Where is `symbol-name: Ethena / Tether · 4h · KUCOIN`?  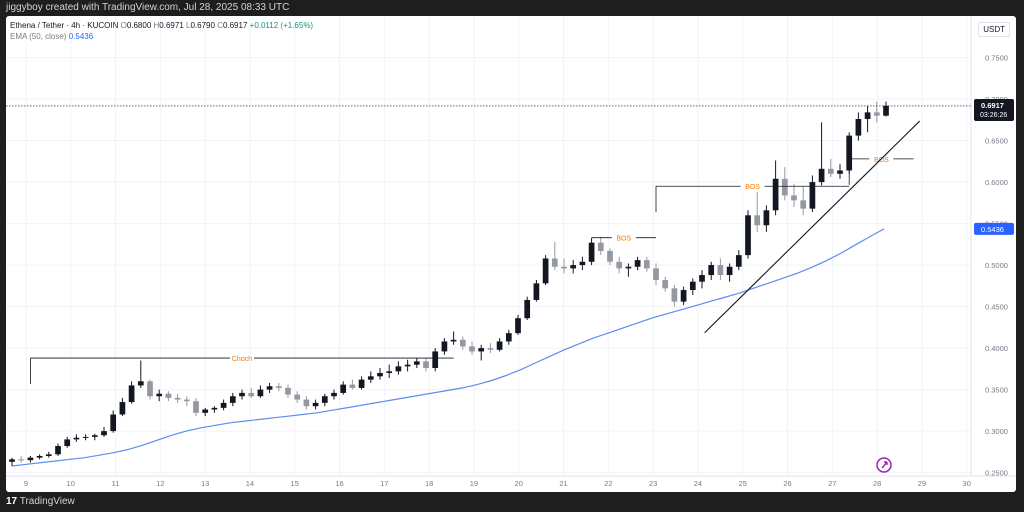 symbol-name: Ethena / Tether · 4h · KUCOIN is located at coordinates (64, 25).